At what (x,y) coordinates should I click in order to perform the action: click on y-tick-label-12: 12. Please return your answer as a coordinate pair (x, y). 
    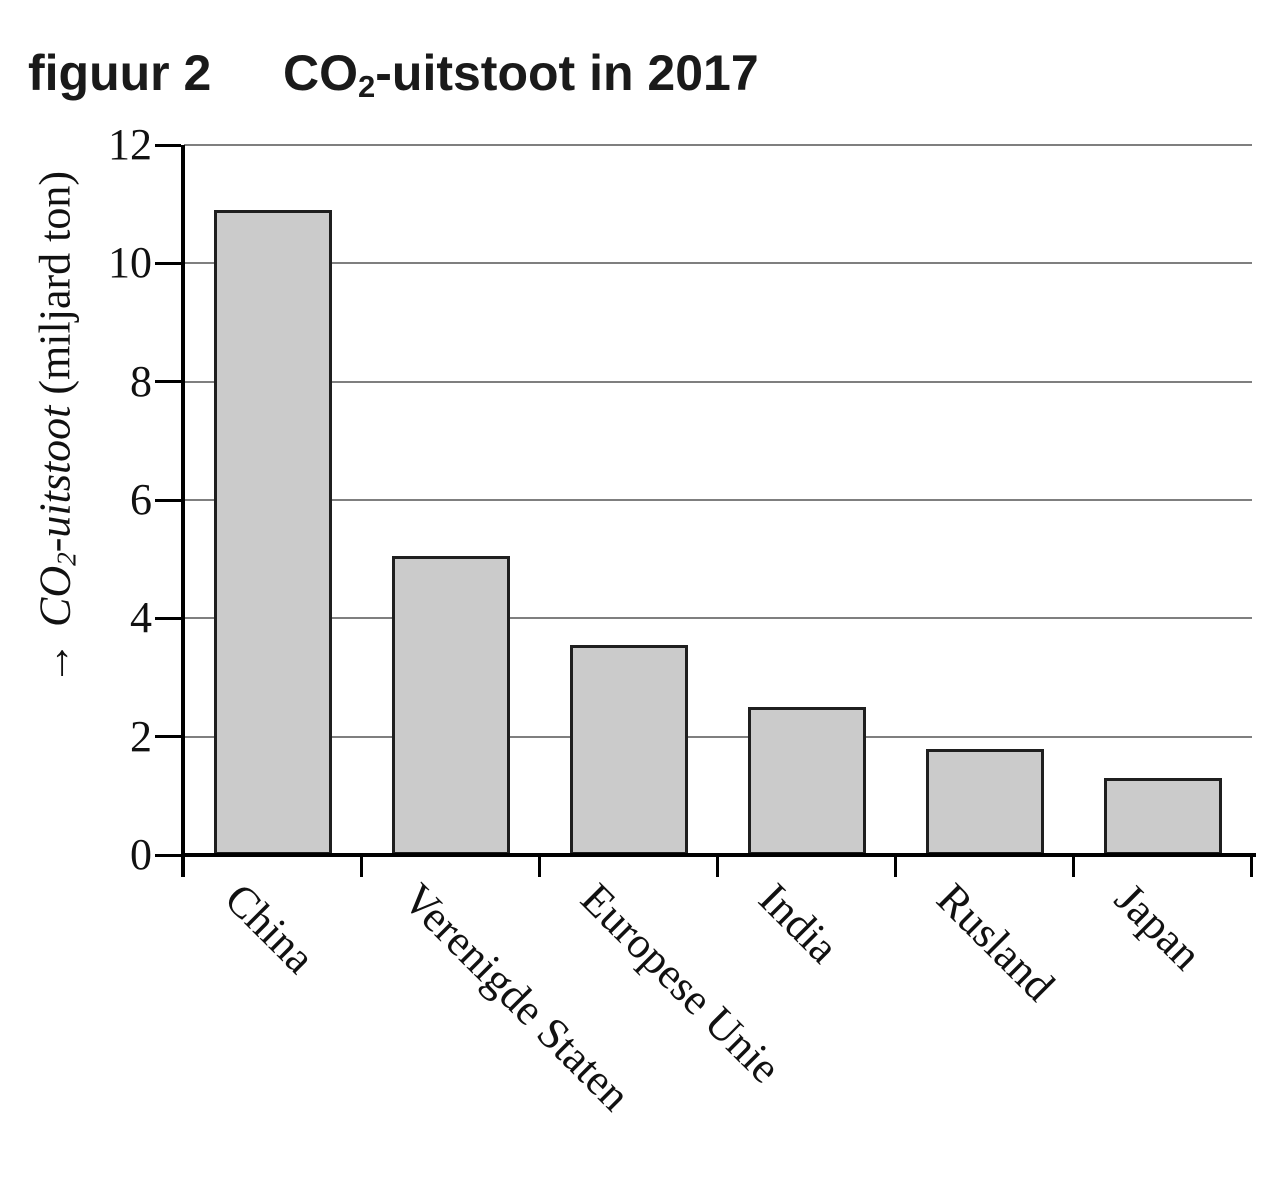
    Looking at the image, I should click on (130, 144).